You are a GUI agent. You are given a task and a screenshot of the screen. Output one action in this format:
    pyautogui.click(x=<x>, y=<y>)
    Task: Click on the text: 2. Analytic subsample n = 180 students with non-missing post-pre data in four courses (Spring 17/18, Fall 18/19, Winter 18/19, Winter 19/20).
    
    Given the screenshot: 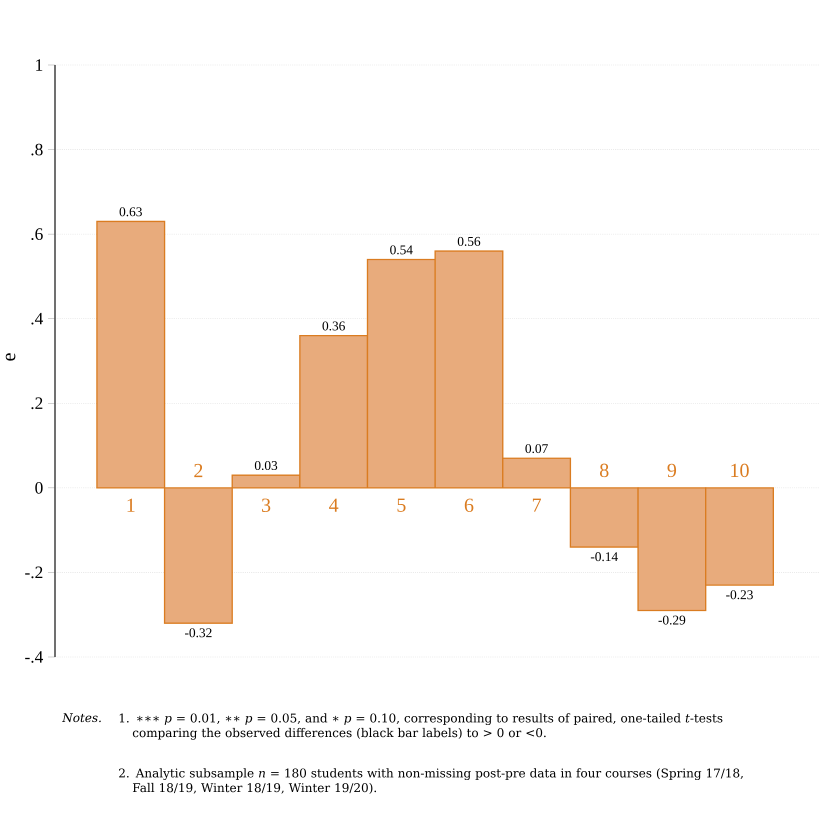 What is the action you would take?
    pyautogui.click(x=431, y=781)
    